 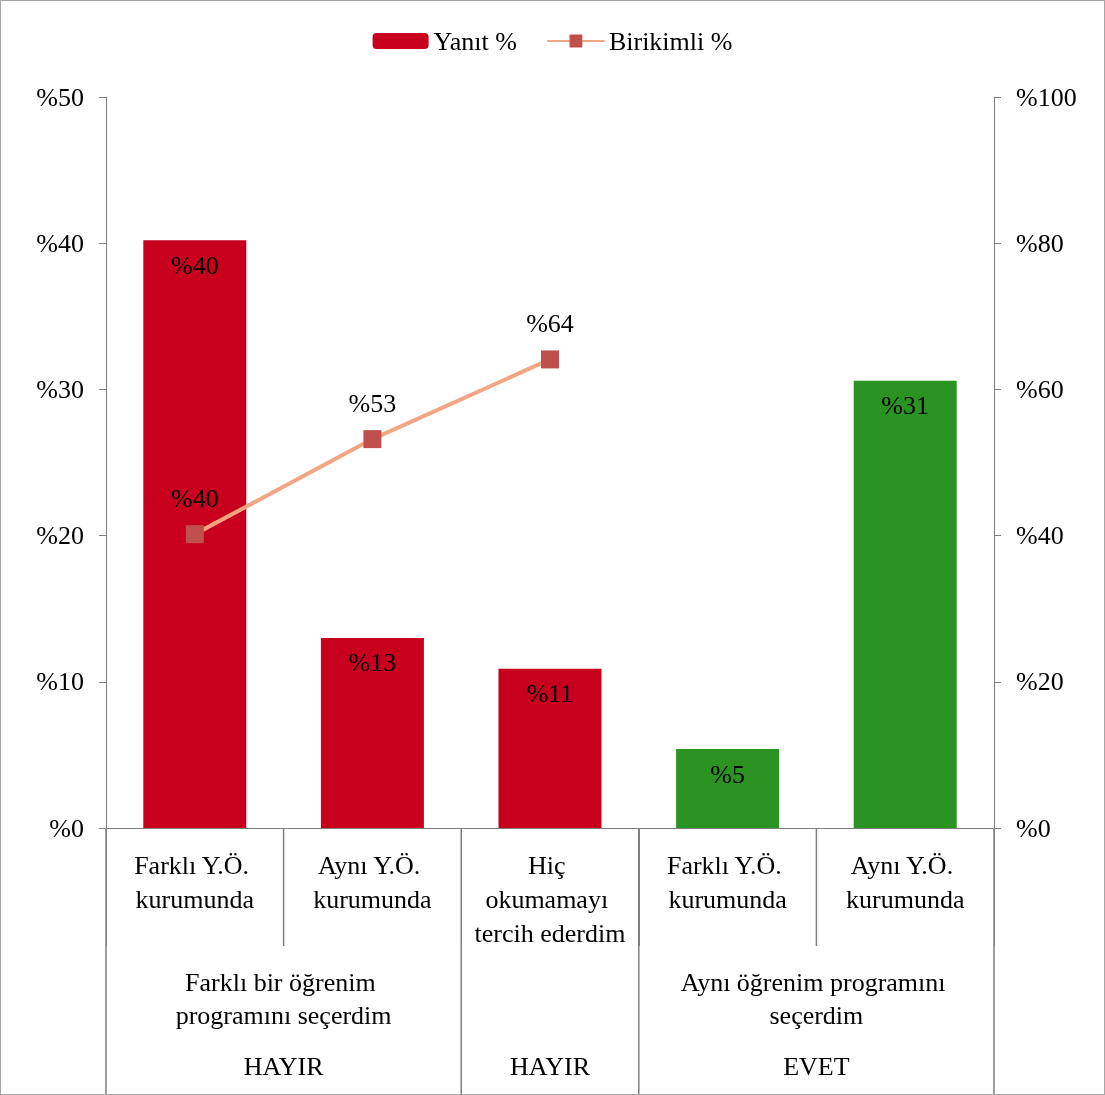 What do you see at coordinates (60, 243) in the screenshot?
I see `y-tick-label: %40` at bounding box center [60, 243].